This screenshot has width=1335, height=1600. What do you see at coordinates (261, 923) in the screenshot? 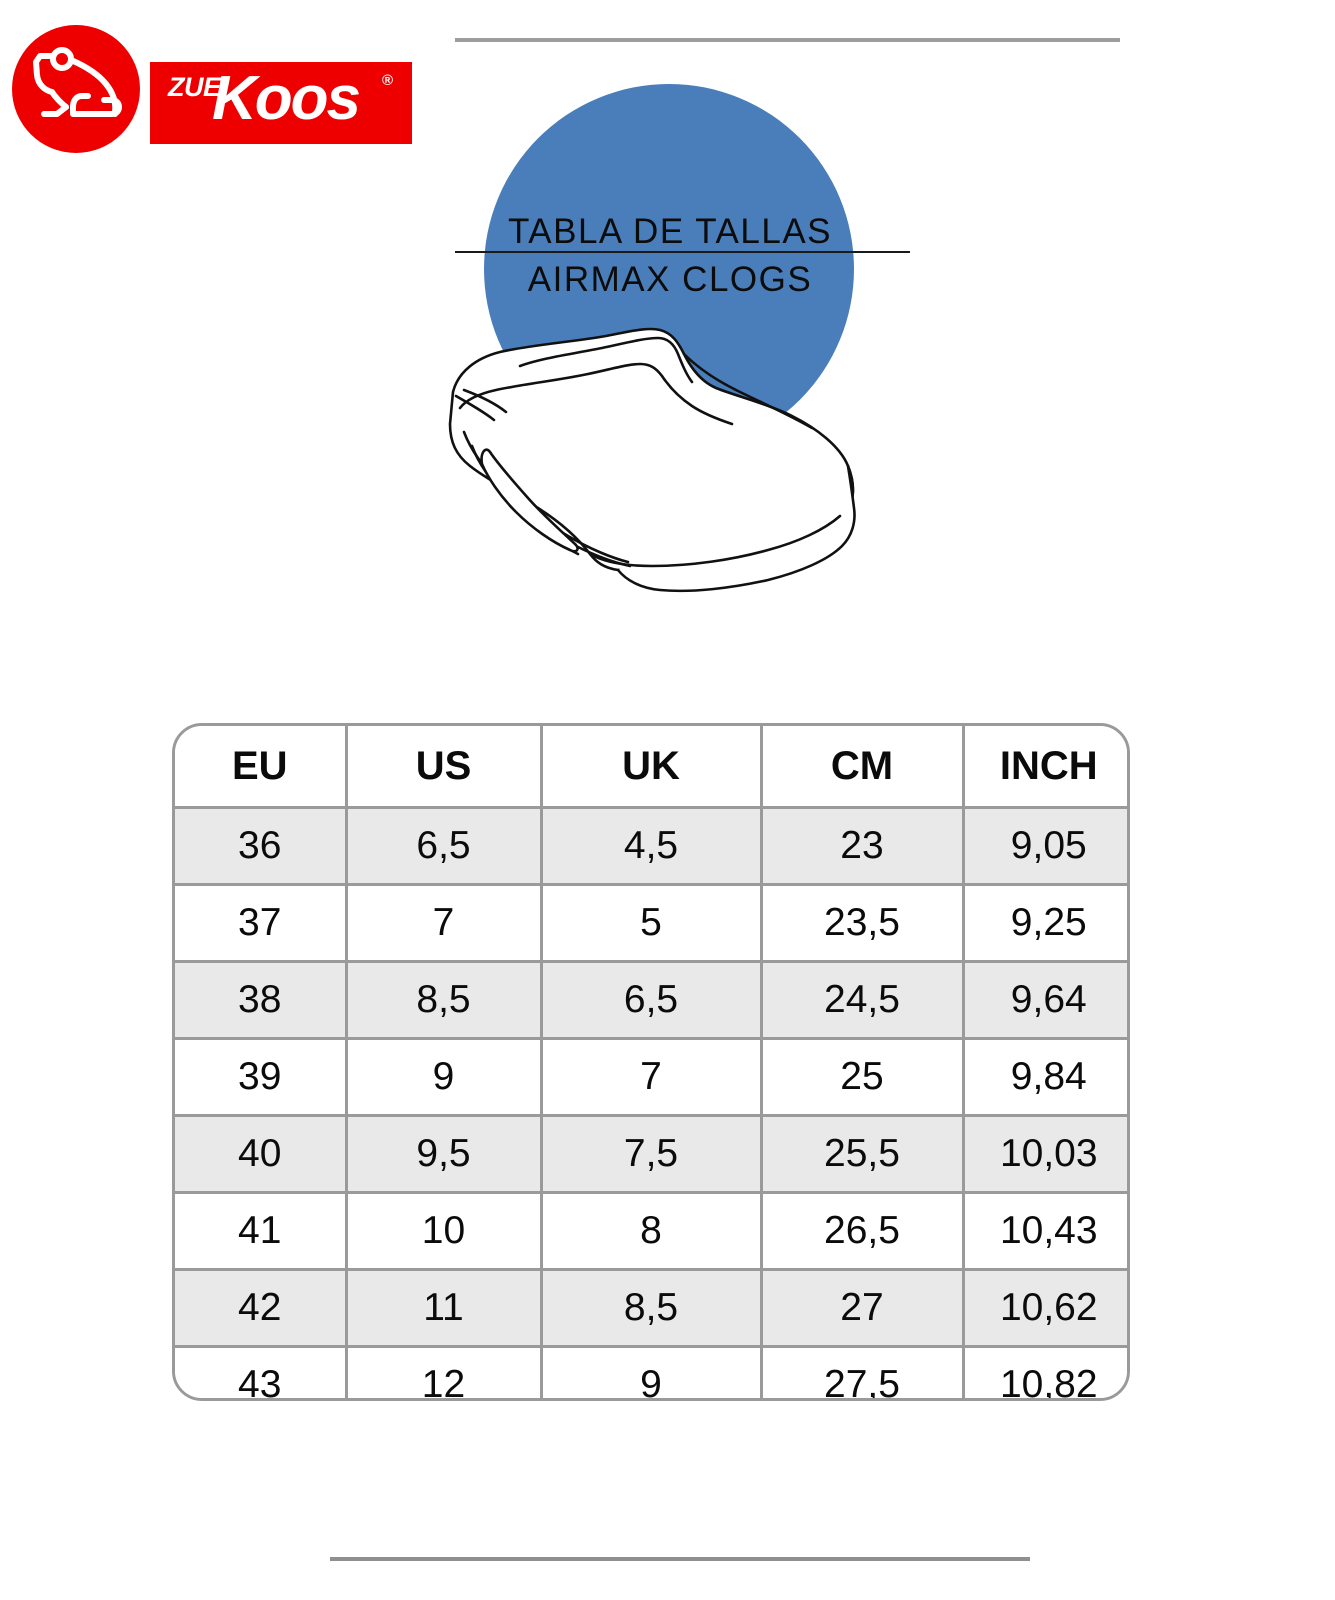
I see `cell-eu: 37` at bounding box center [261, 923].